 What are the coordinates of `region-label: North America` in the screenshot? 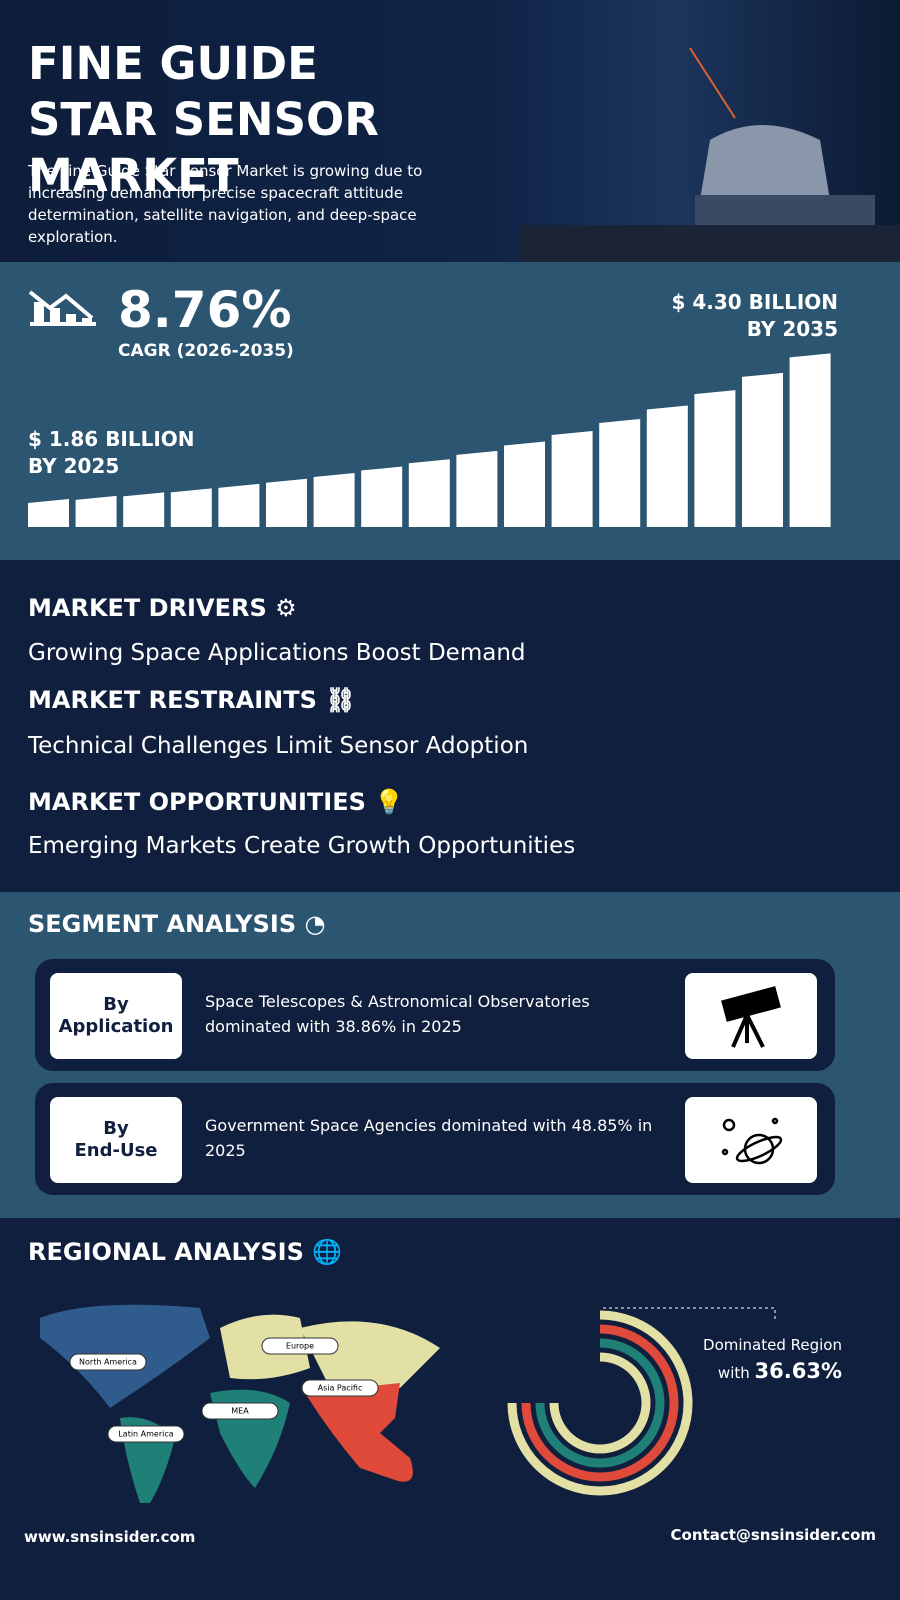 It's located at (108, 1362).